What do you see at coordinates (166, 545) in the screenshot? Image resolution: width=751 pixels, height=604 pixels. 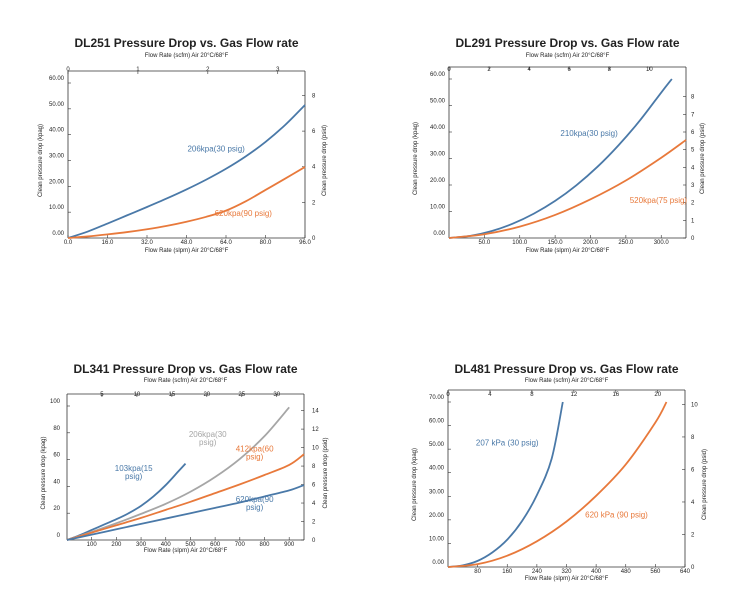 I see `x-tick-label: 400` at bounding box center [166, 545].